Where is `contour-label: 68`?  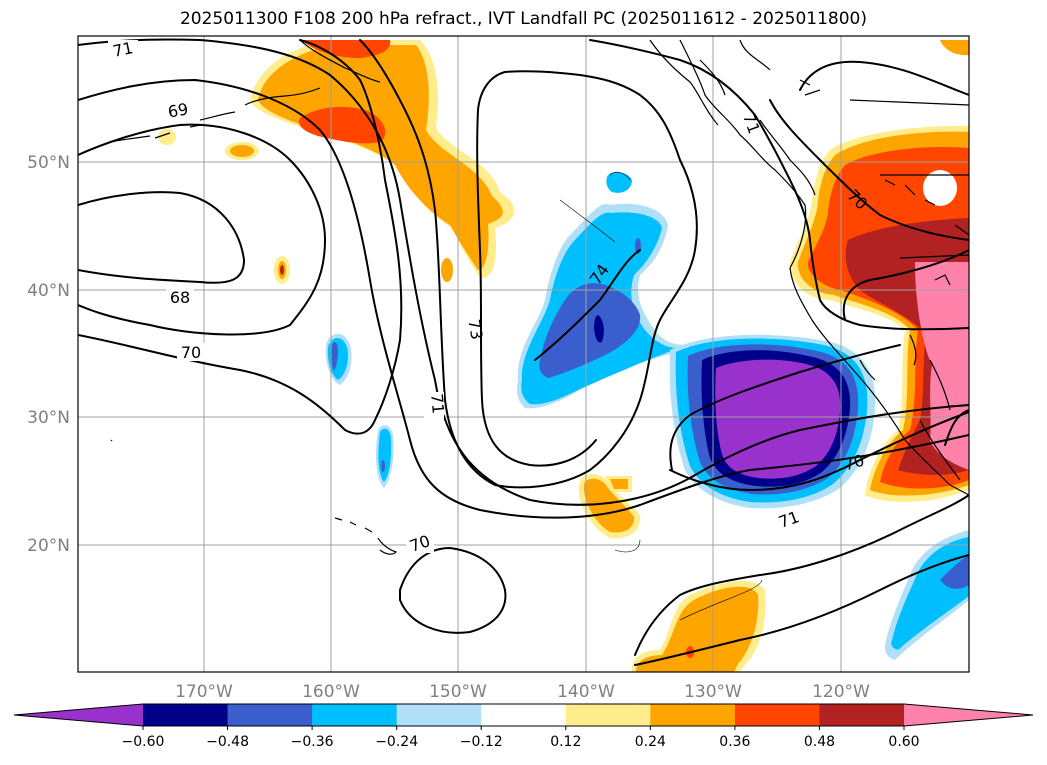 contour-label: 68 is located at coordinates (180, 297).